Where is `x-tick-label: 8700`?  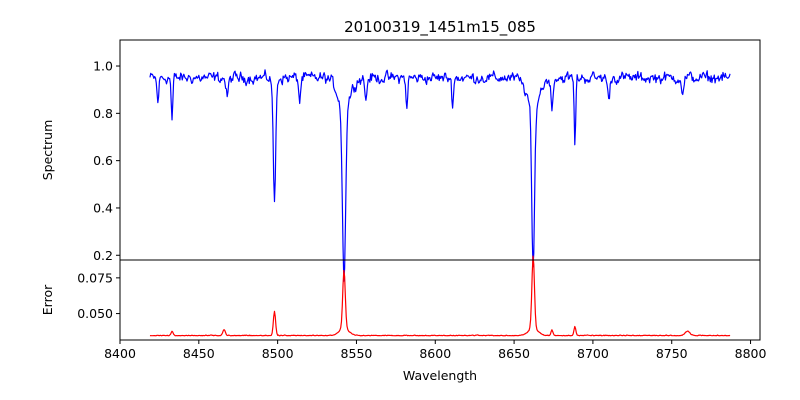 x-tick-label: 8700 is located at coordinates (593, 353).